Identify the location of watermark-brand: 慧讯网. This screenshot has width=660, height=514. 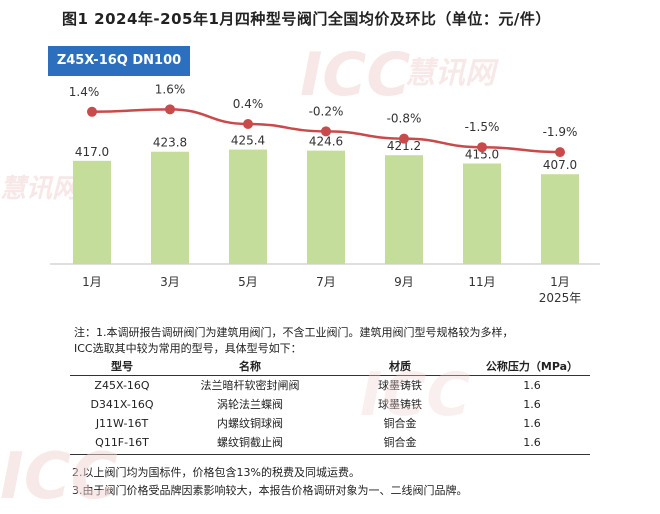
(450, 73).